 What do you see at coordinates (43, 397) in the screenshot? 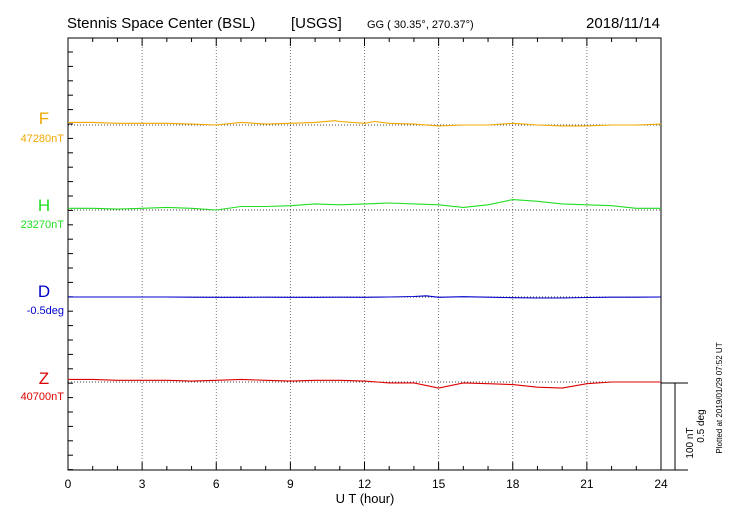
I see `baseline-label-z: 40700nT` at bounding box center [43, 397].